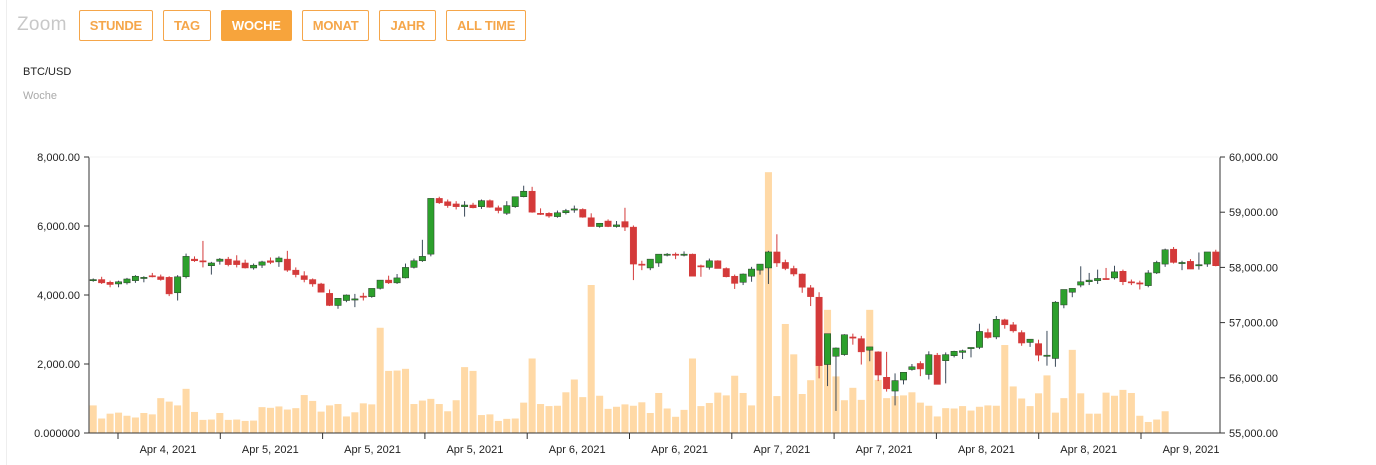  Describe the element at coordinates (679, 450) in the screenshot. I see `x-tick-label: Apr 6, 2021` at that location.